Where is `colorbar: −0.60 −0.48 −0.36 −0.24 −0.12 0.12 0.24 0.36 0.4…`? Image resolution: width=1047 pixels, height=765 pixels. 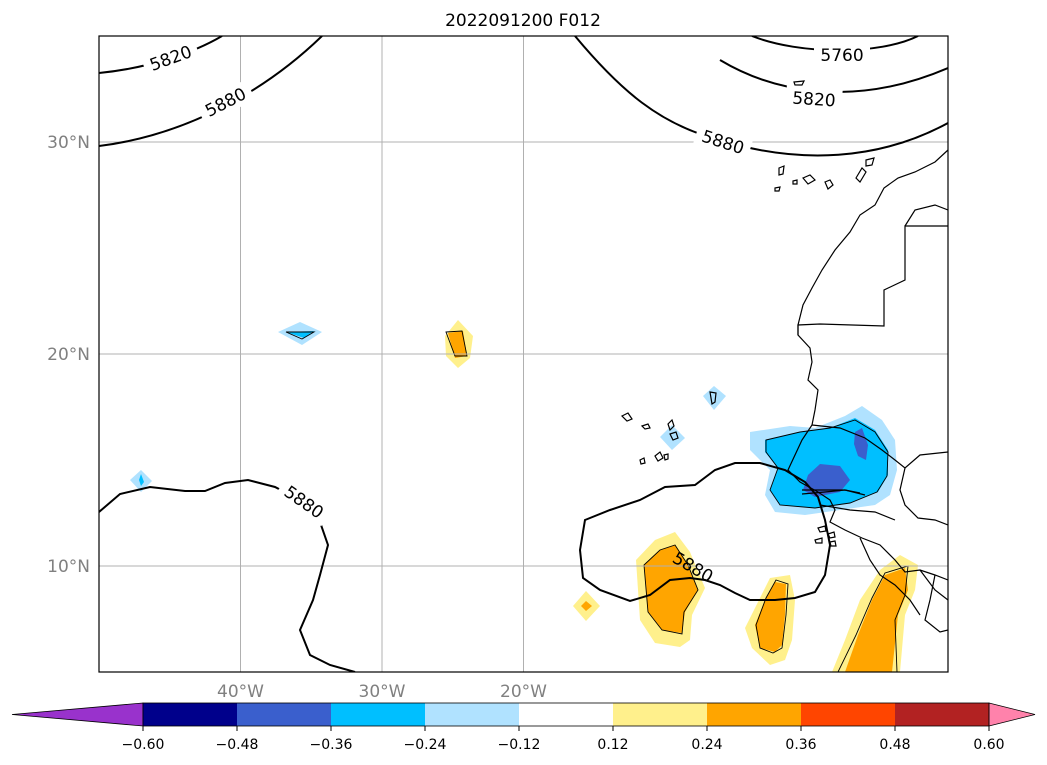 colorbar: −0.60 −0.48 −0.36 −0.24 −0.12 0.12 0.24 0.36 0.4… is located at coordinates (523, 727).